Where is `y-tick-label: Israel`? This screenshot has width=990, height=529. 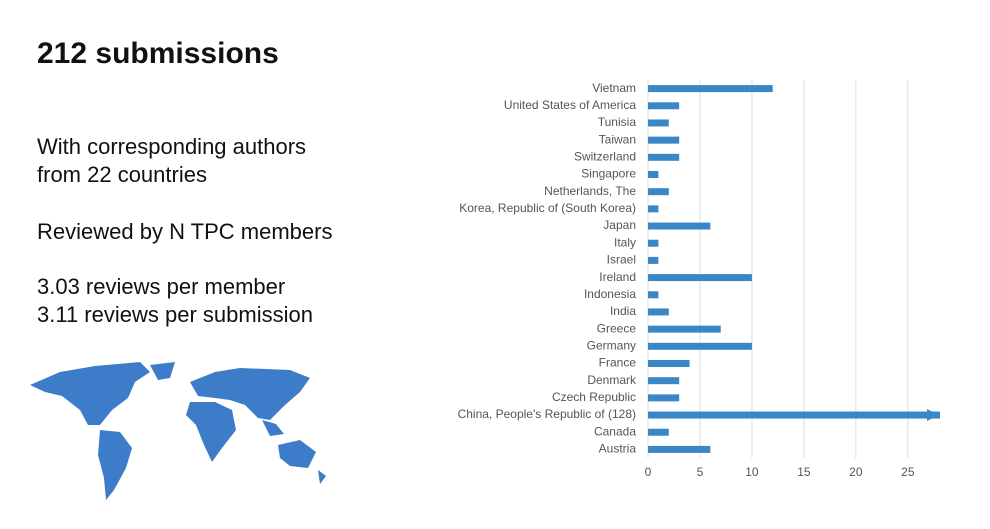 y-tick-label: Israel is located at coordinates (621, 260).